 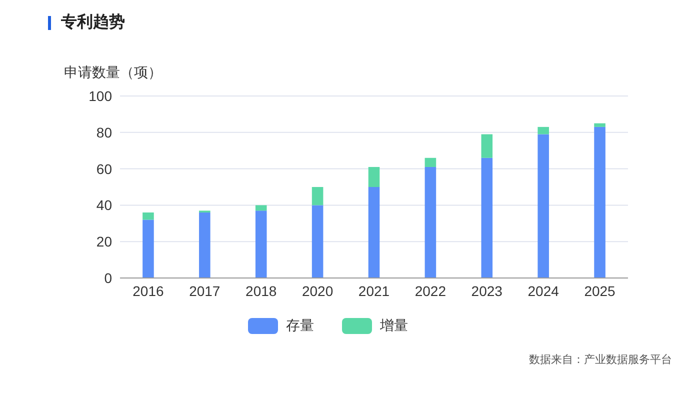 What do you see at coordinates (104, 242) in the screenshot?
I see `y-tick-label: 20` at bounding box center [104, 242].